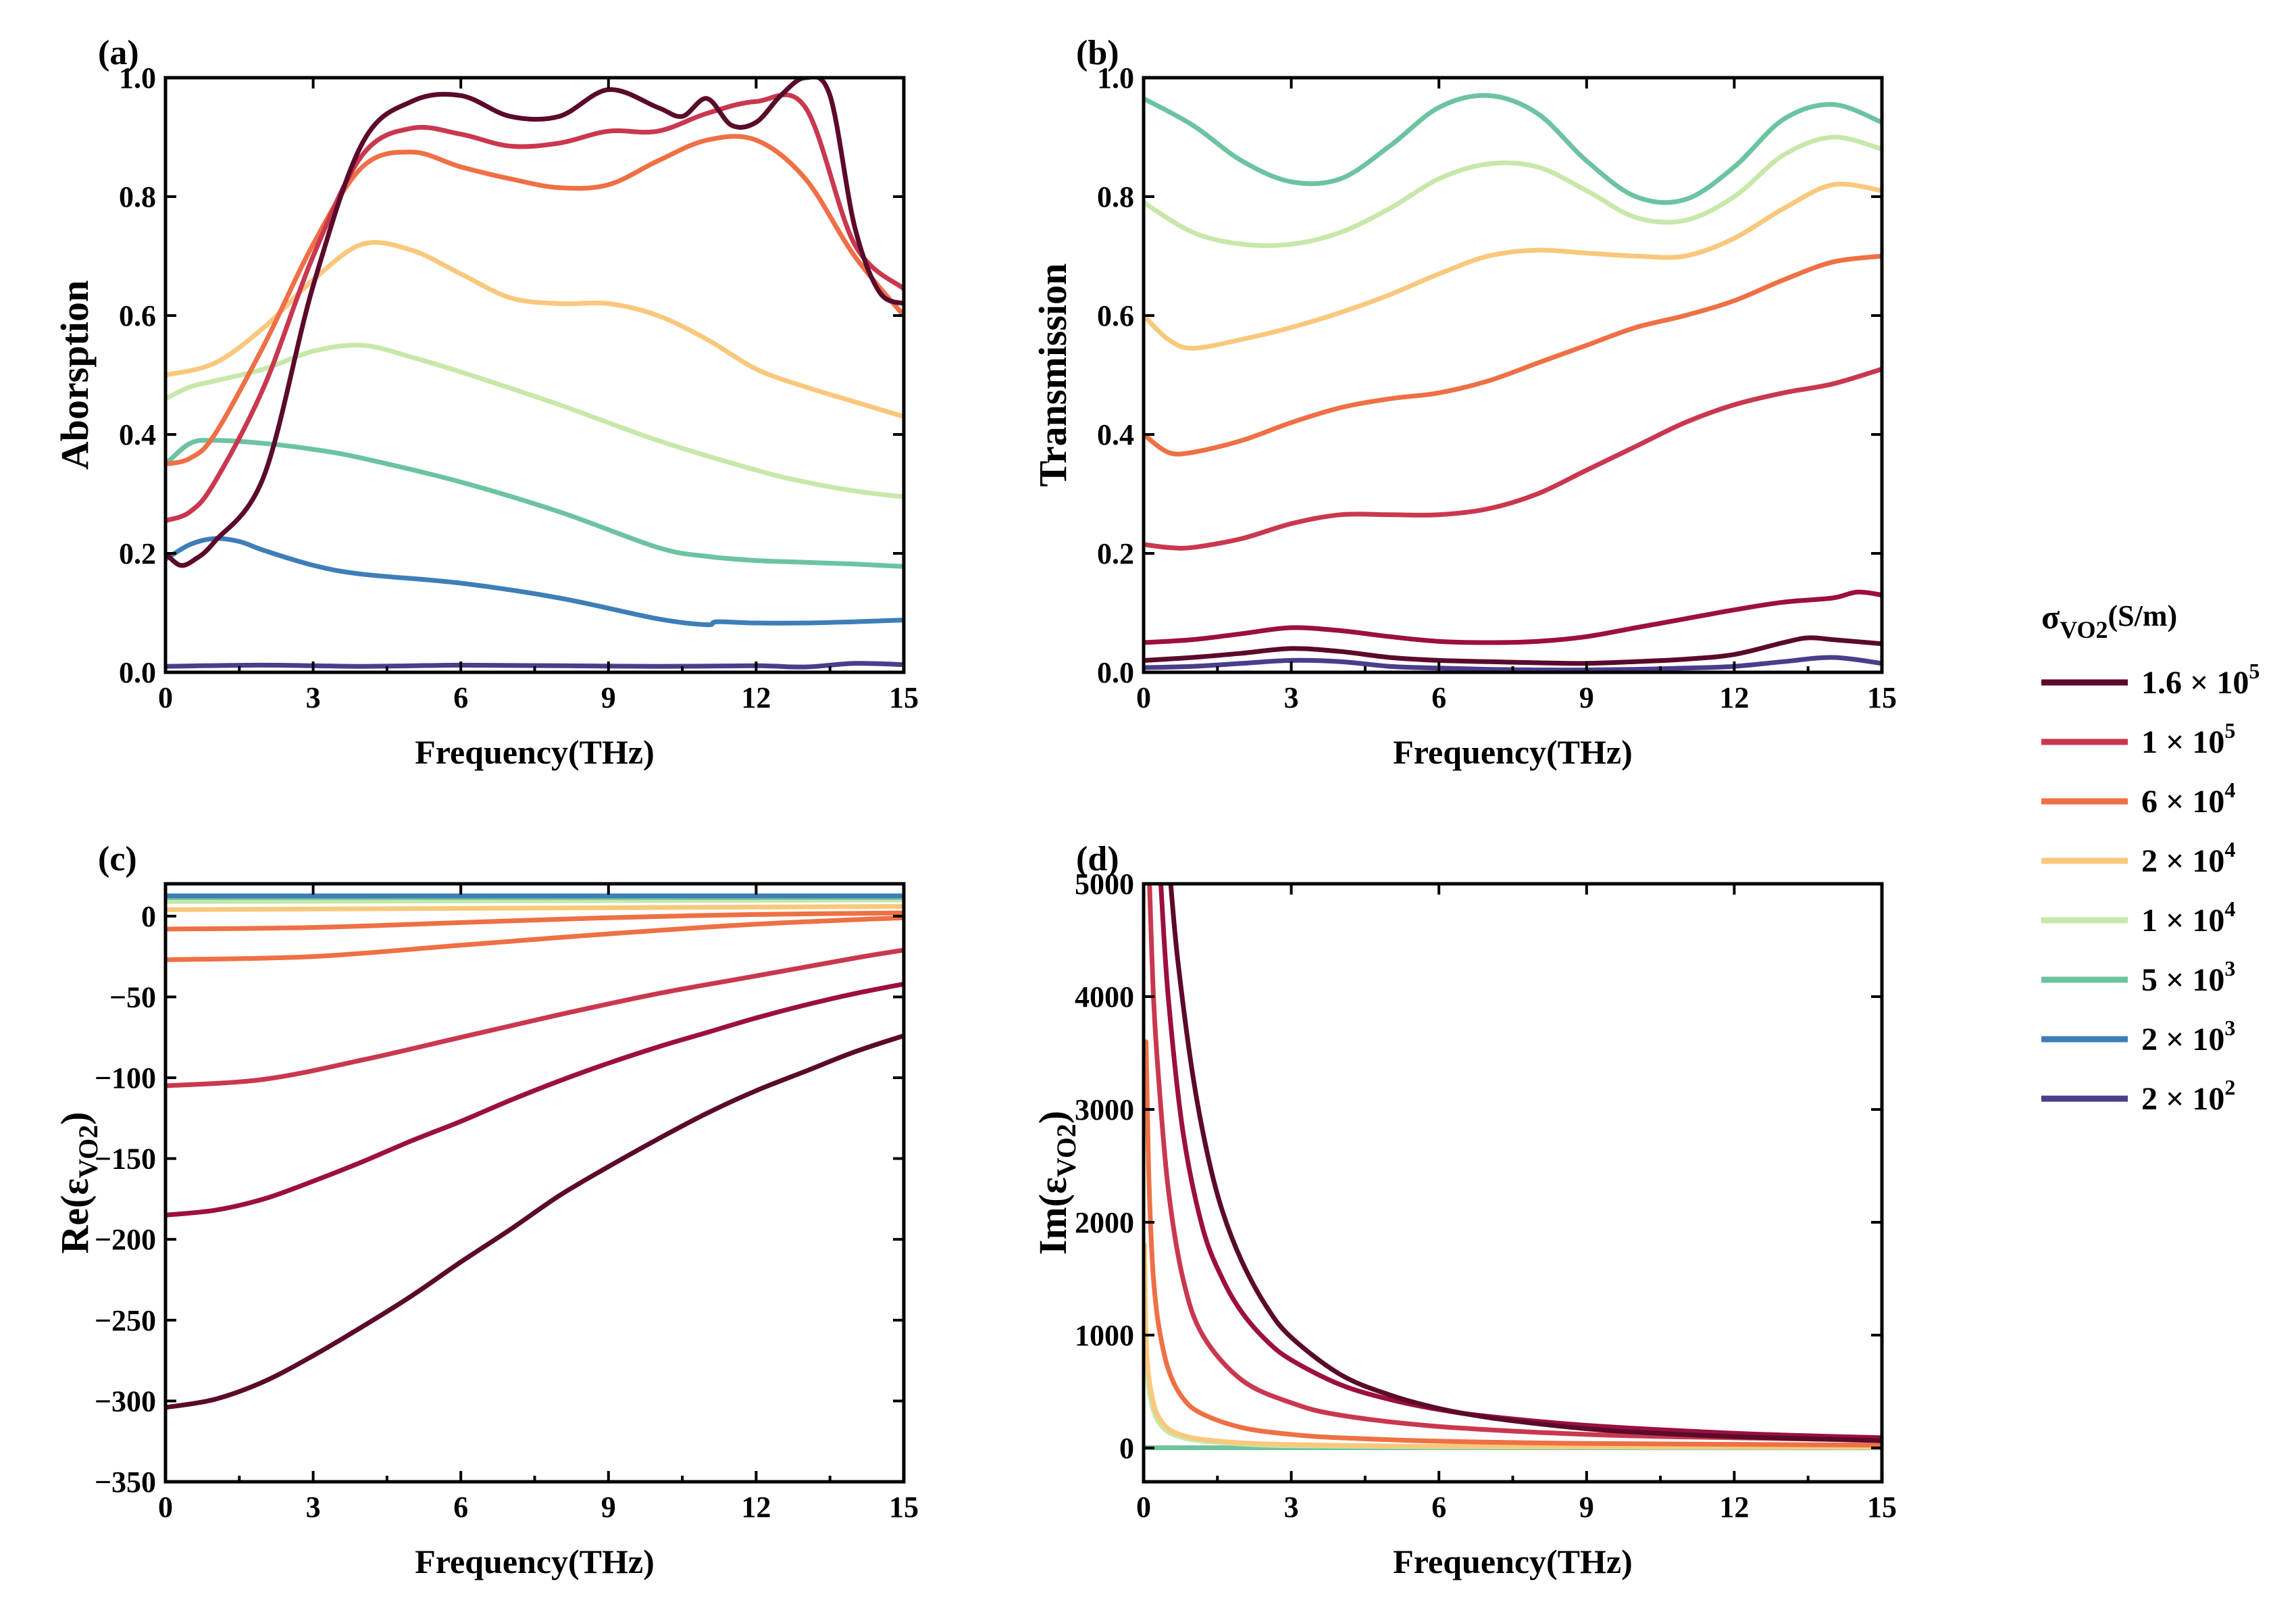 The image size is (2296, 1598). I want to click on legend-label: 1 × 10⁴, so click(2188, 918).